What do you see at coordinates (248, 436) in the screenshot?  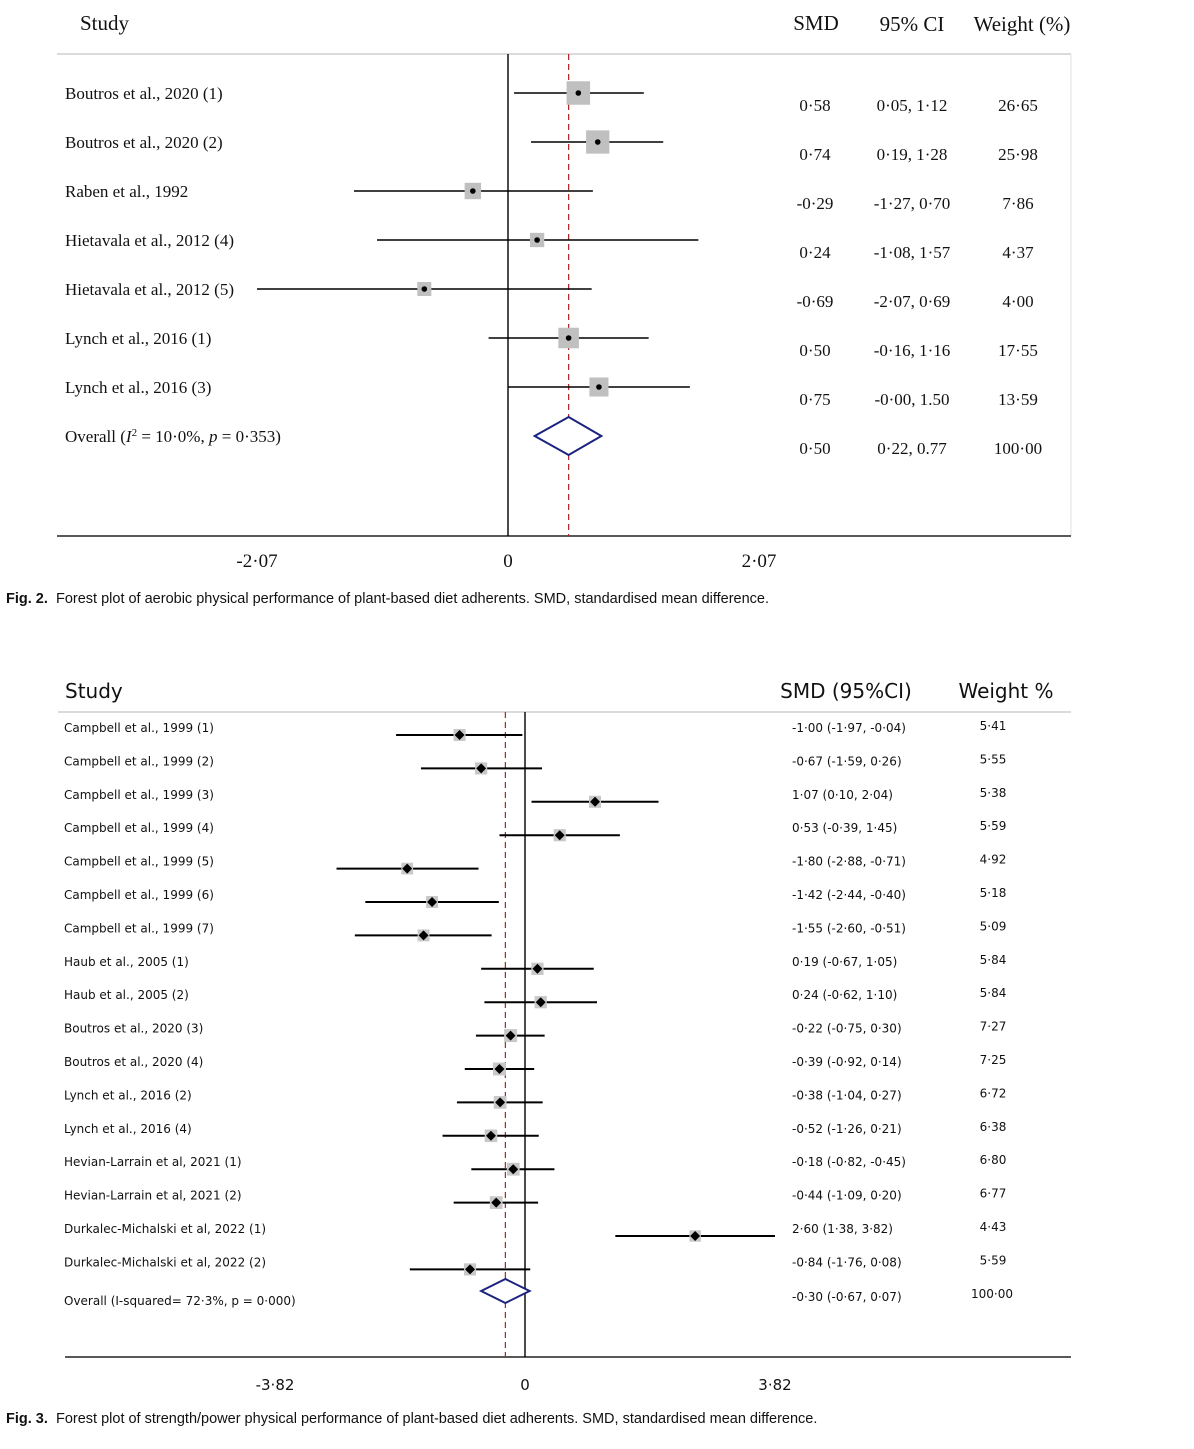 I see `overall-label-part: = 0·353)` at bounding box center [248, 436].